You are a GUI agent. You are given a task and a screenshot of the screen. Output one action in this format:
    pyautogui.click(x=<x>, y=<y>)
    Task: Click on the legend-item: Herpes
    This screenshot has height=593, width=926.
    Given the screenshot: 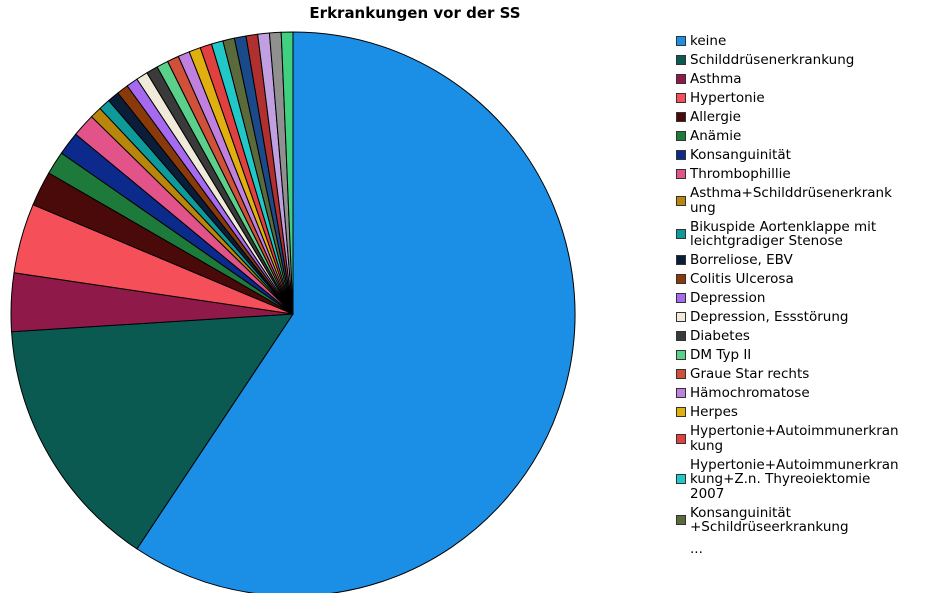 What is the action you would take?
    pyautogui.click(x=801, y=412)
    